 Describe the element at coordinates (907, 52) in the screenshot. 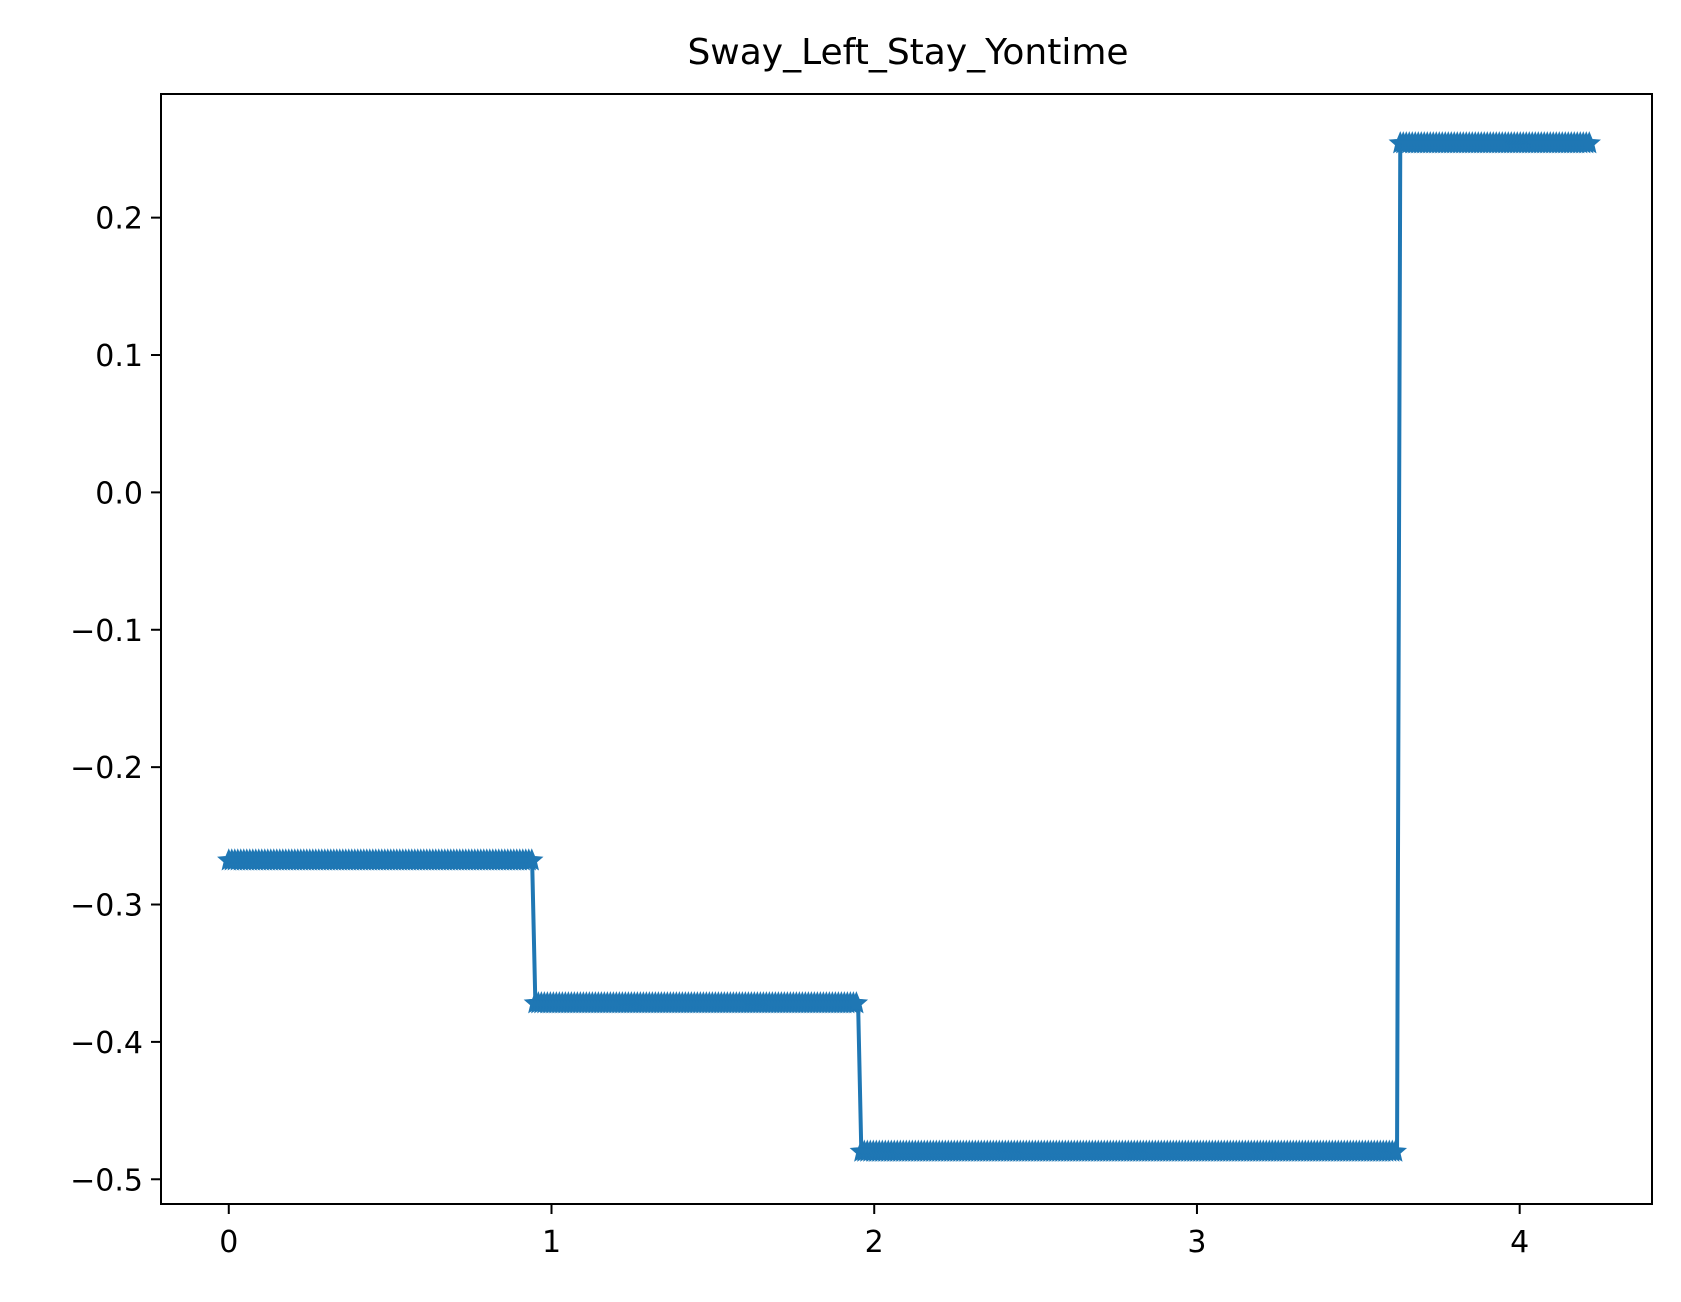

I see `chart-title: Sway_Left_Stay_Yontime` at that location.